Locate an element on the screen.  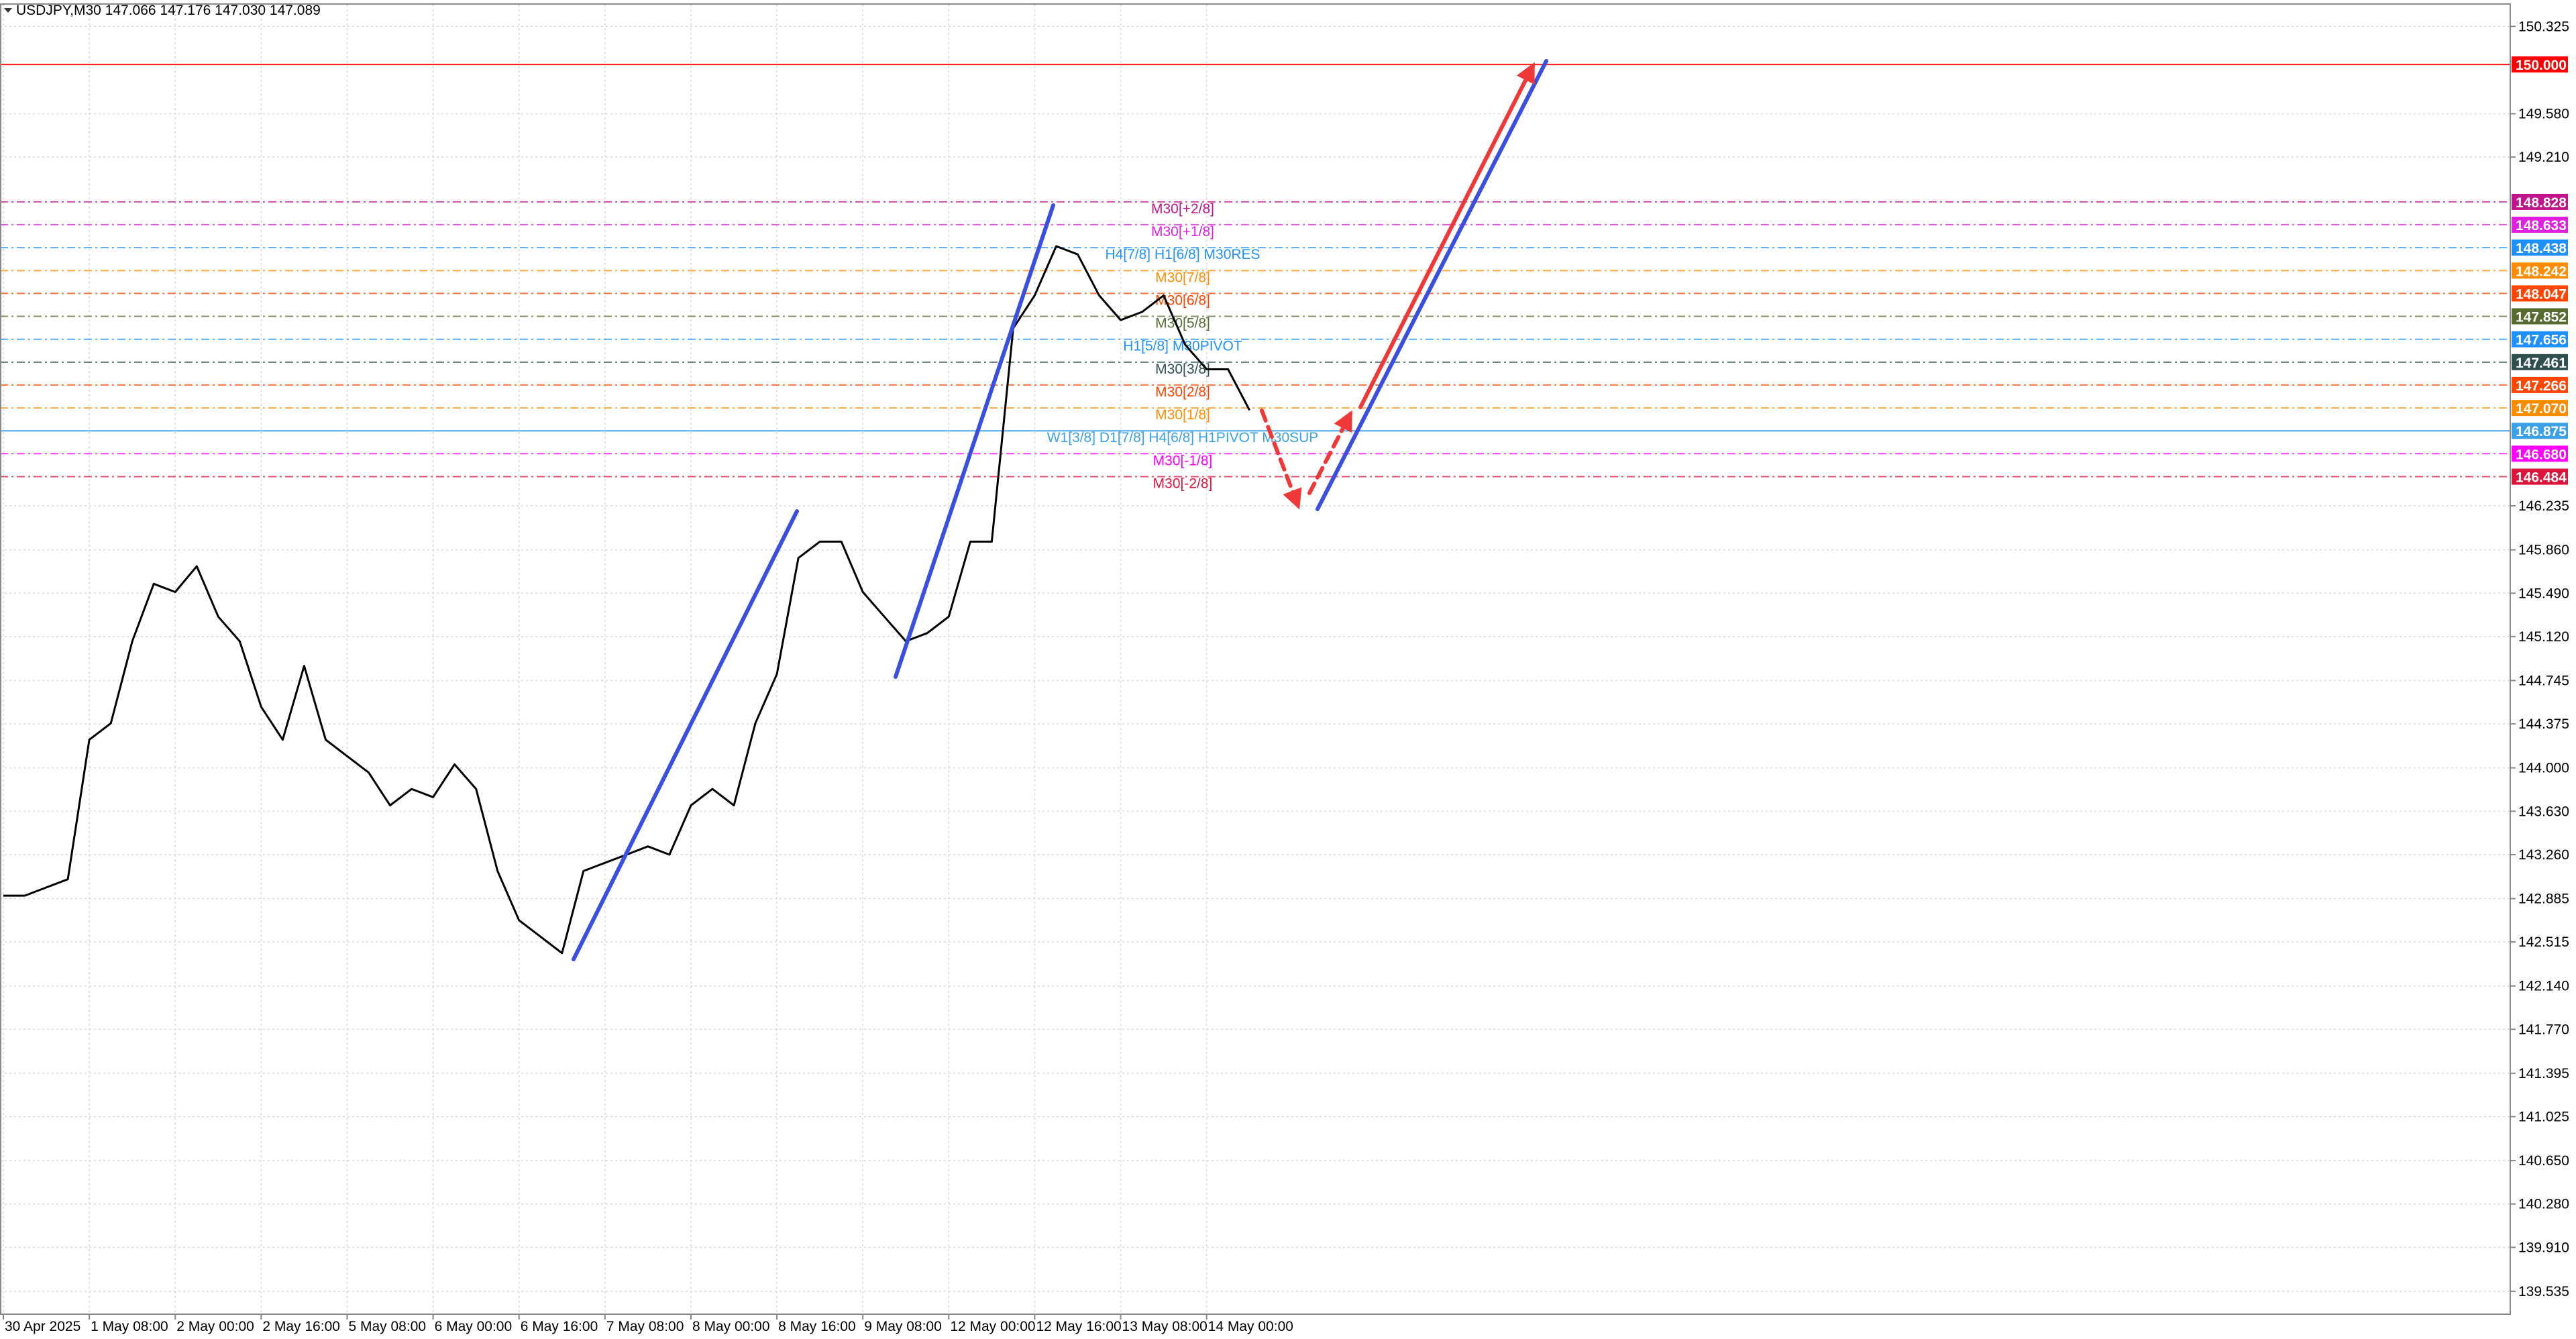
time-axis is located at coordinates (1288, 1326).